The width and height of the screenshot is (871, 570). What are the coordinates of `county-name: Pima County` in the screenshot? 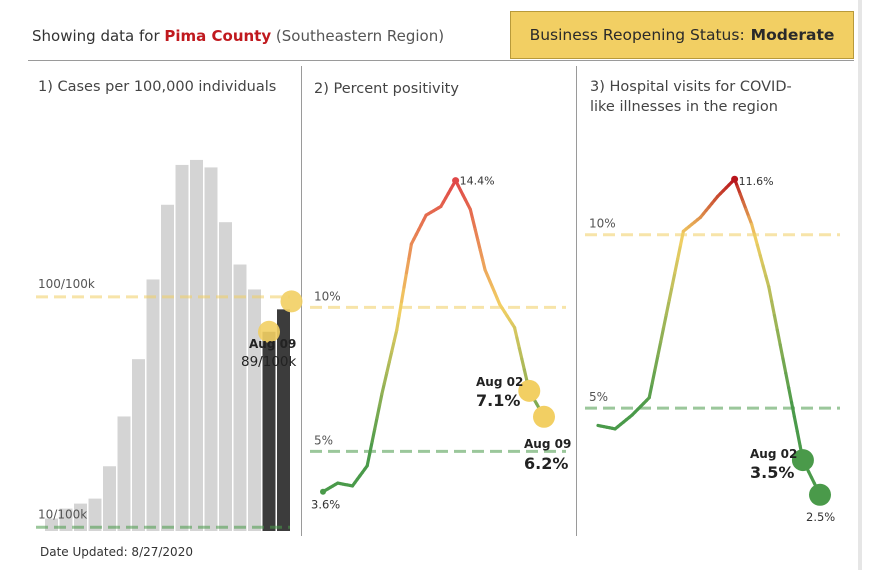 It's located at (218, 36).